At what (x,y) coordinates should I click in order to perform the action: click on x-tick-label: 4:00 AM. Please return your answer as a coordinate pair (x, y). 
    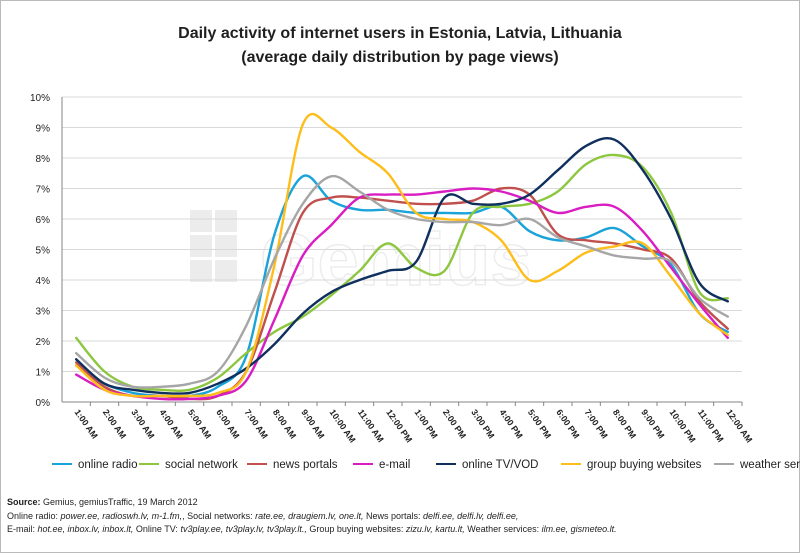
    Looking at the image, I should click on (171, 423).